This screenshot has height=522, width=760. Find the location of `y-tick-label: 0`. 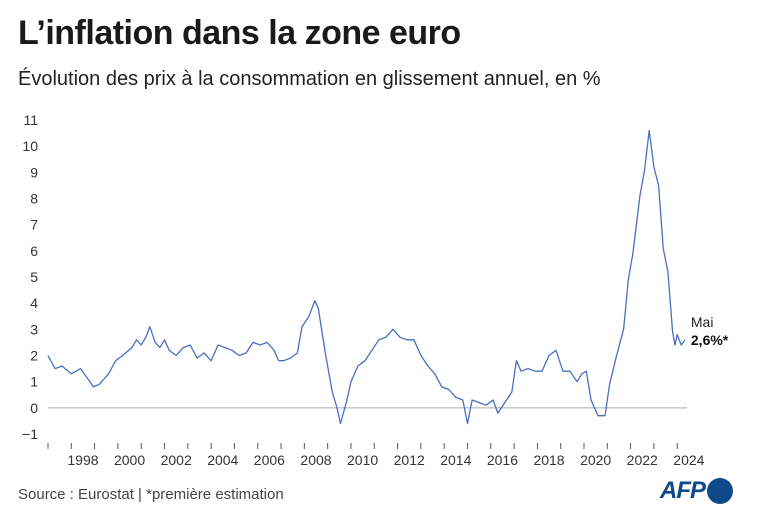

y-tick-label: 0 is located at coordinates (34, 408).